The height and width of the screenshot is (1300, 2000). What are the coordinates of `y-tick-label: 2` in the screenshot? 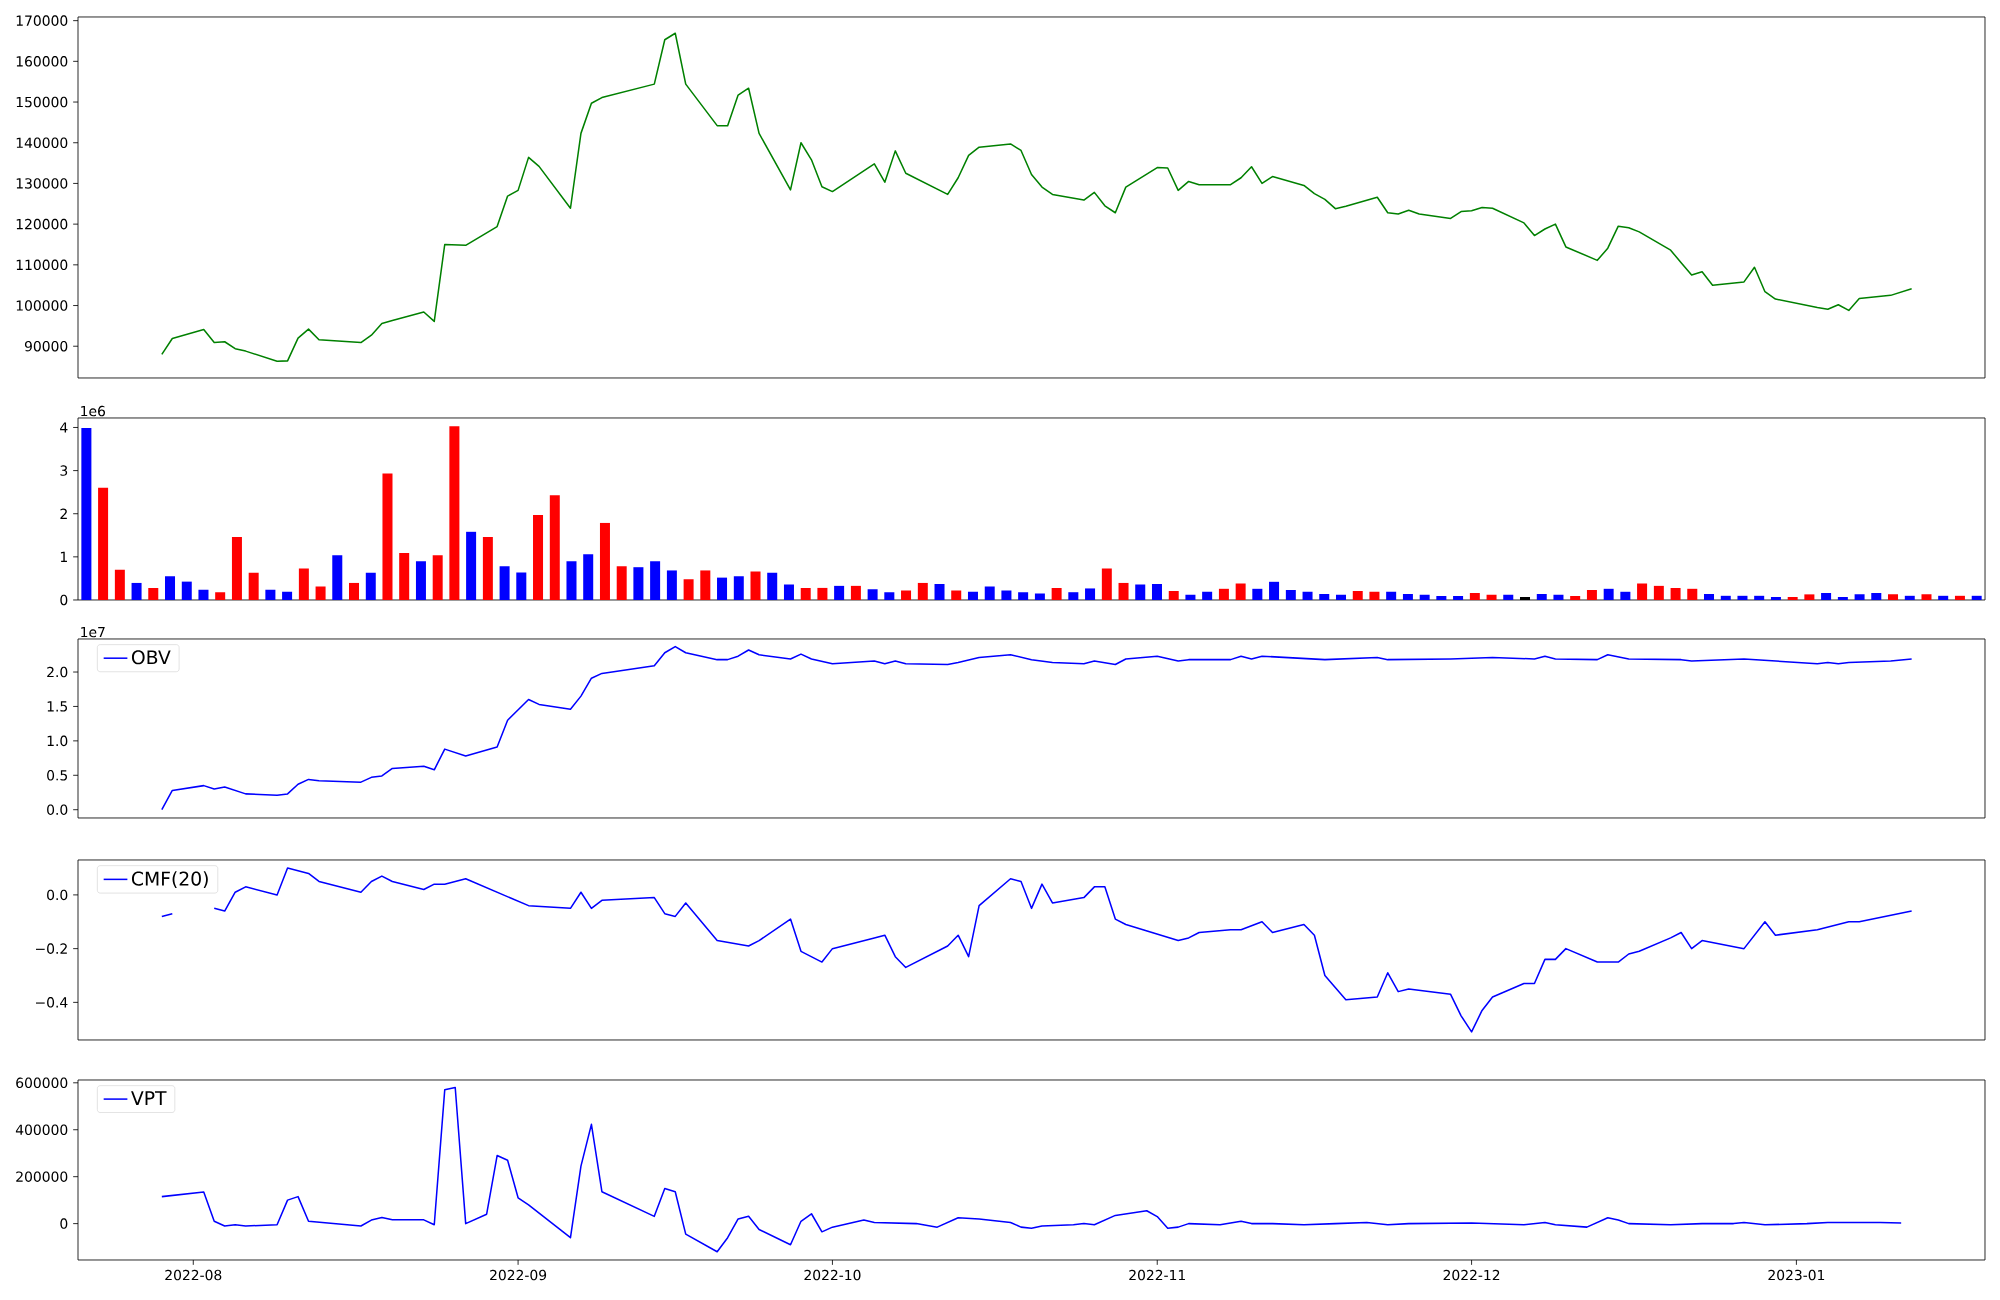 It's located at (63, 513).